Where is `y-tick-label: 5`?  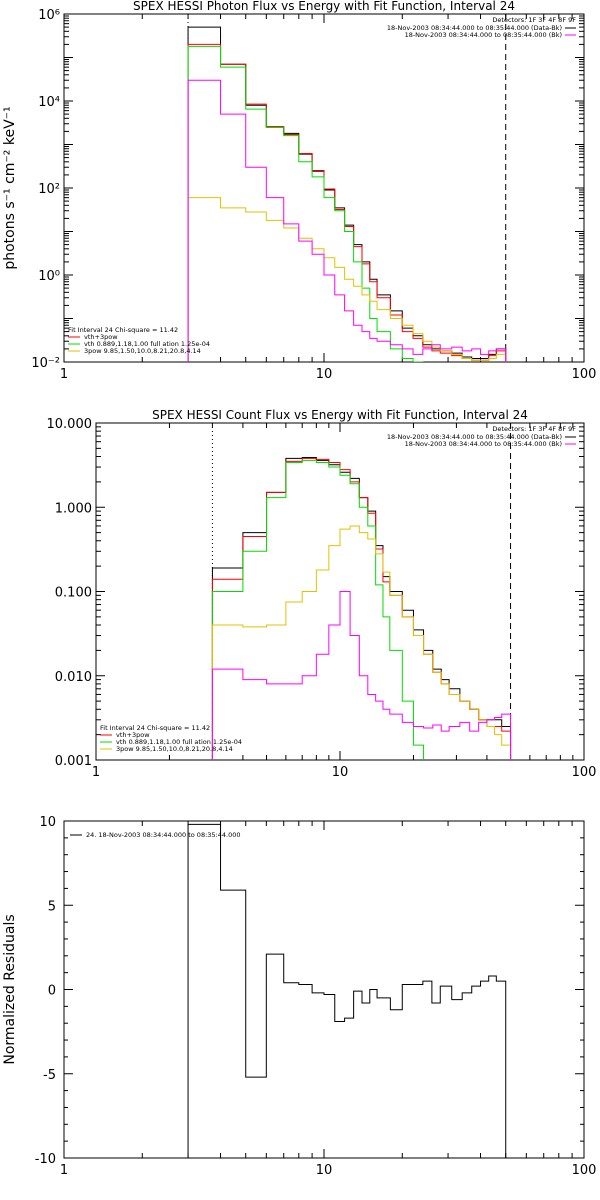 y-tick-label: 5 is located at coordinates (52, 906).